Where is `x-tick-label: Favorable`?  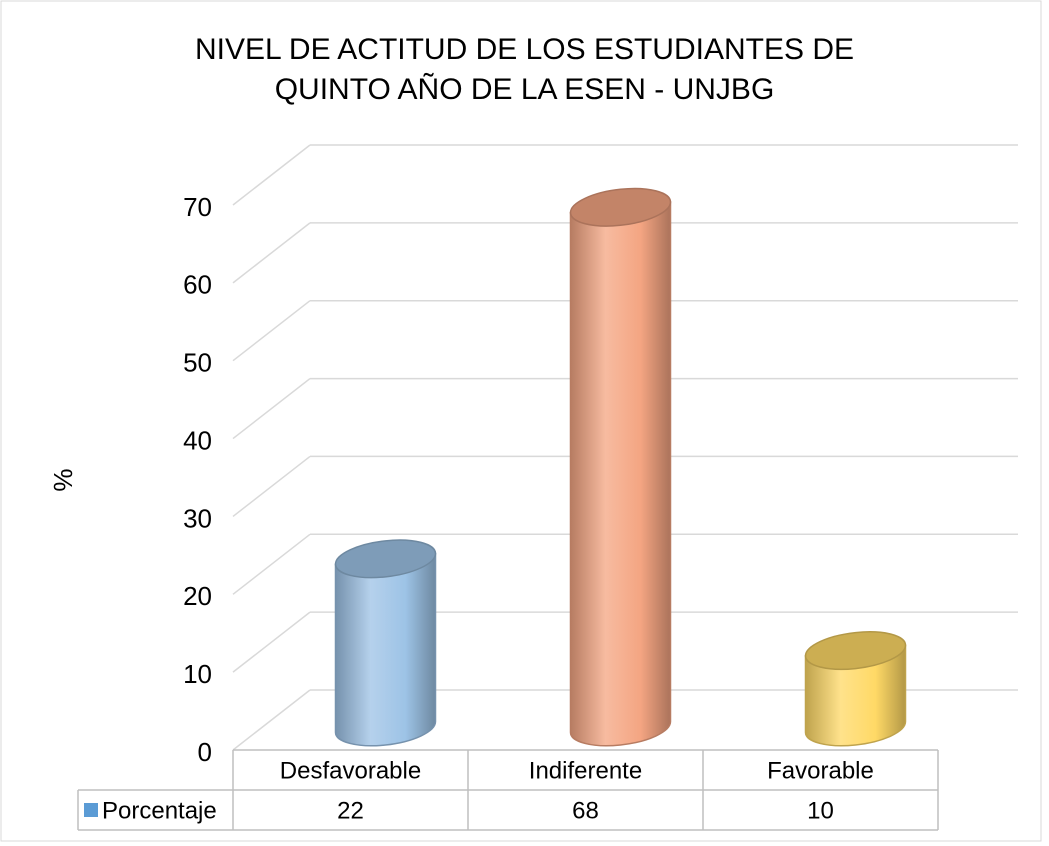
x-tick-label: Favorable is located at coordinates (820, 770).